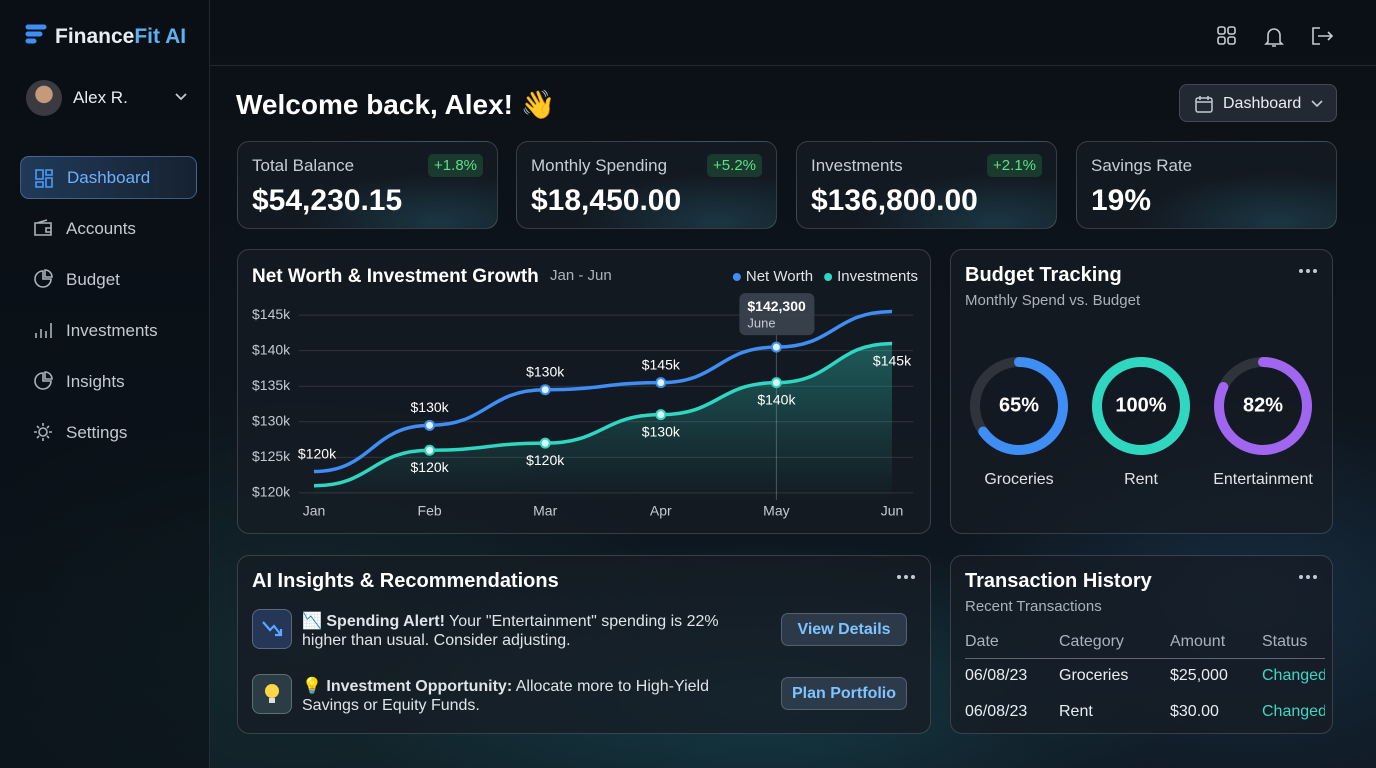 The width and height of the screenshot is (1376, 768). I want to click on stat-label: Monthly Spending, so click(599, 165).